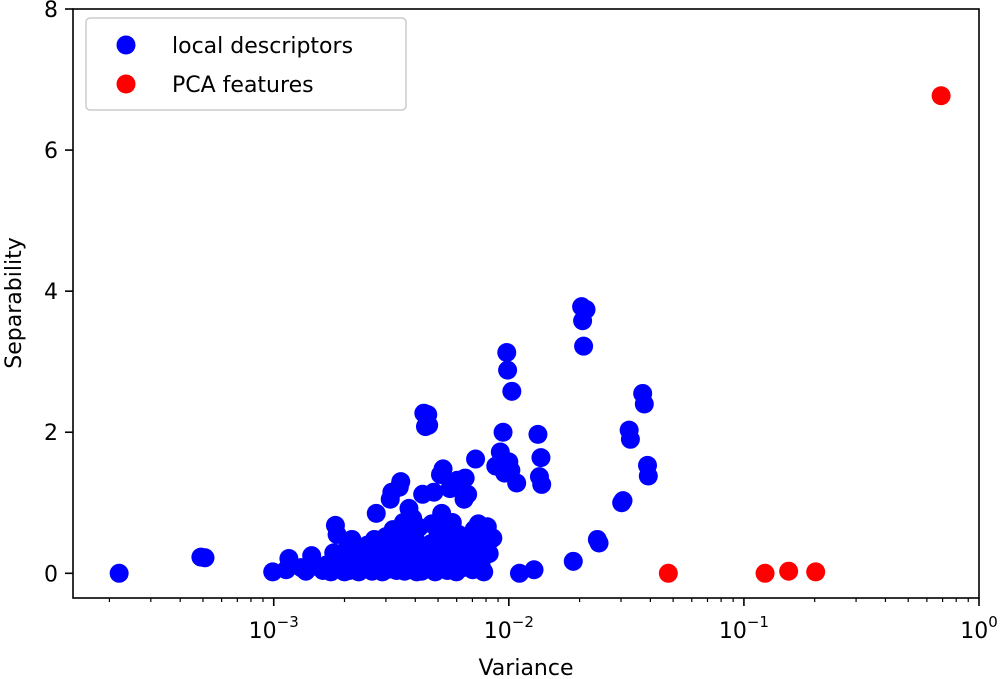 The image size is (1000, 679). I want to click on legend-label-pca-features: PCA features, so click(243, 85).